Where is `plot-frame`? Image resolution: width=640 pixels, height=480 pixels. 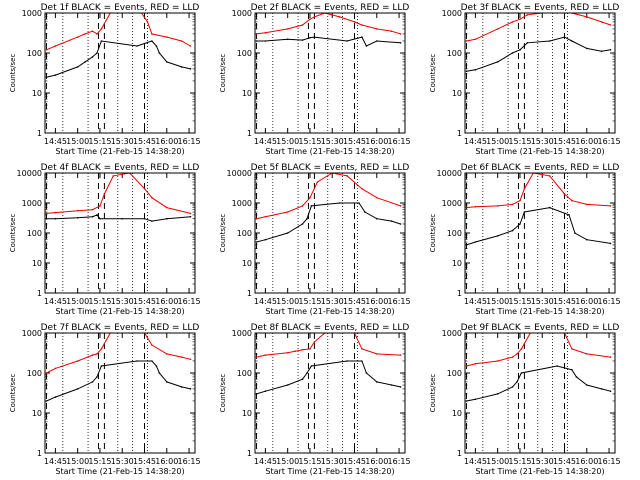 plot-frame is located at coordinates (120, 393).